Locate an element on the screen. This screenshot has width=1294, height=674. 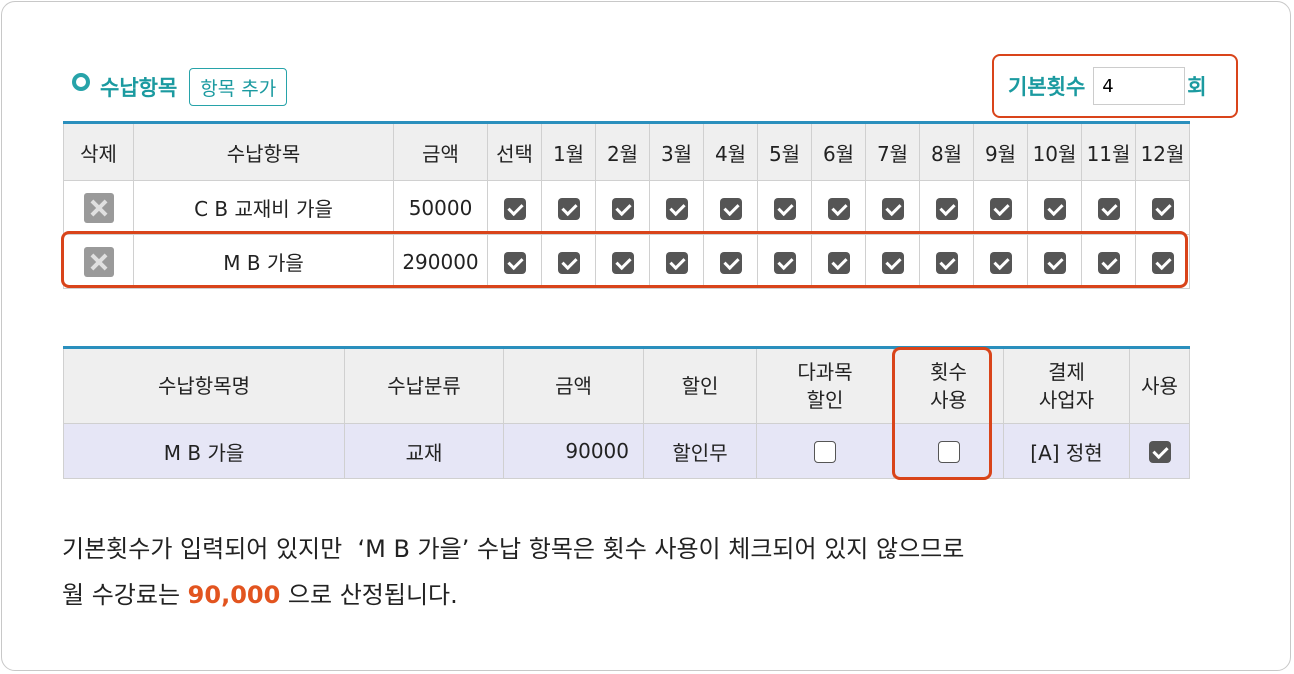
table-row: M B 가을 290000 is located at coordinates (626, 261).